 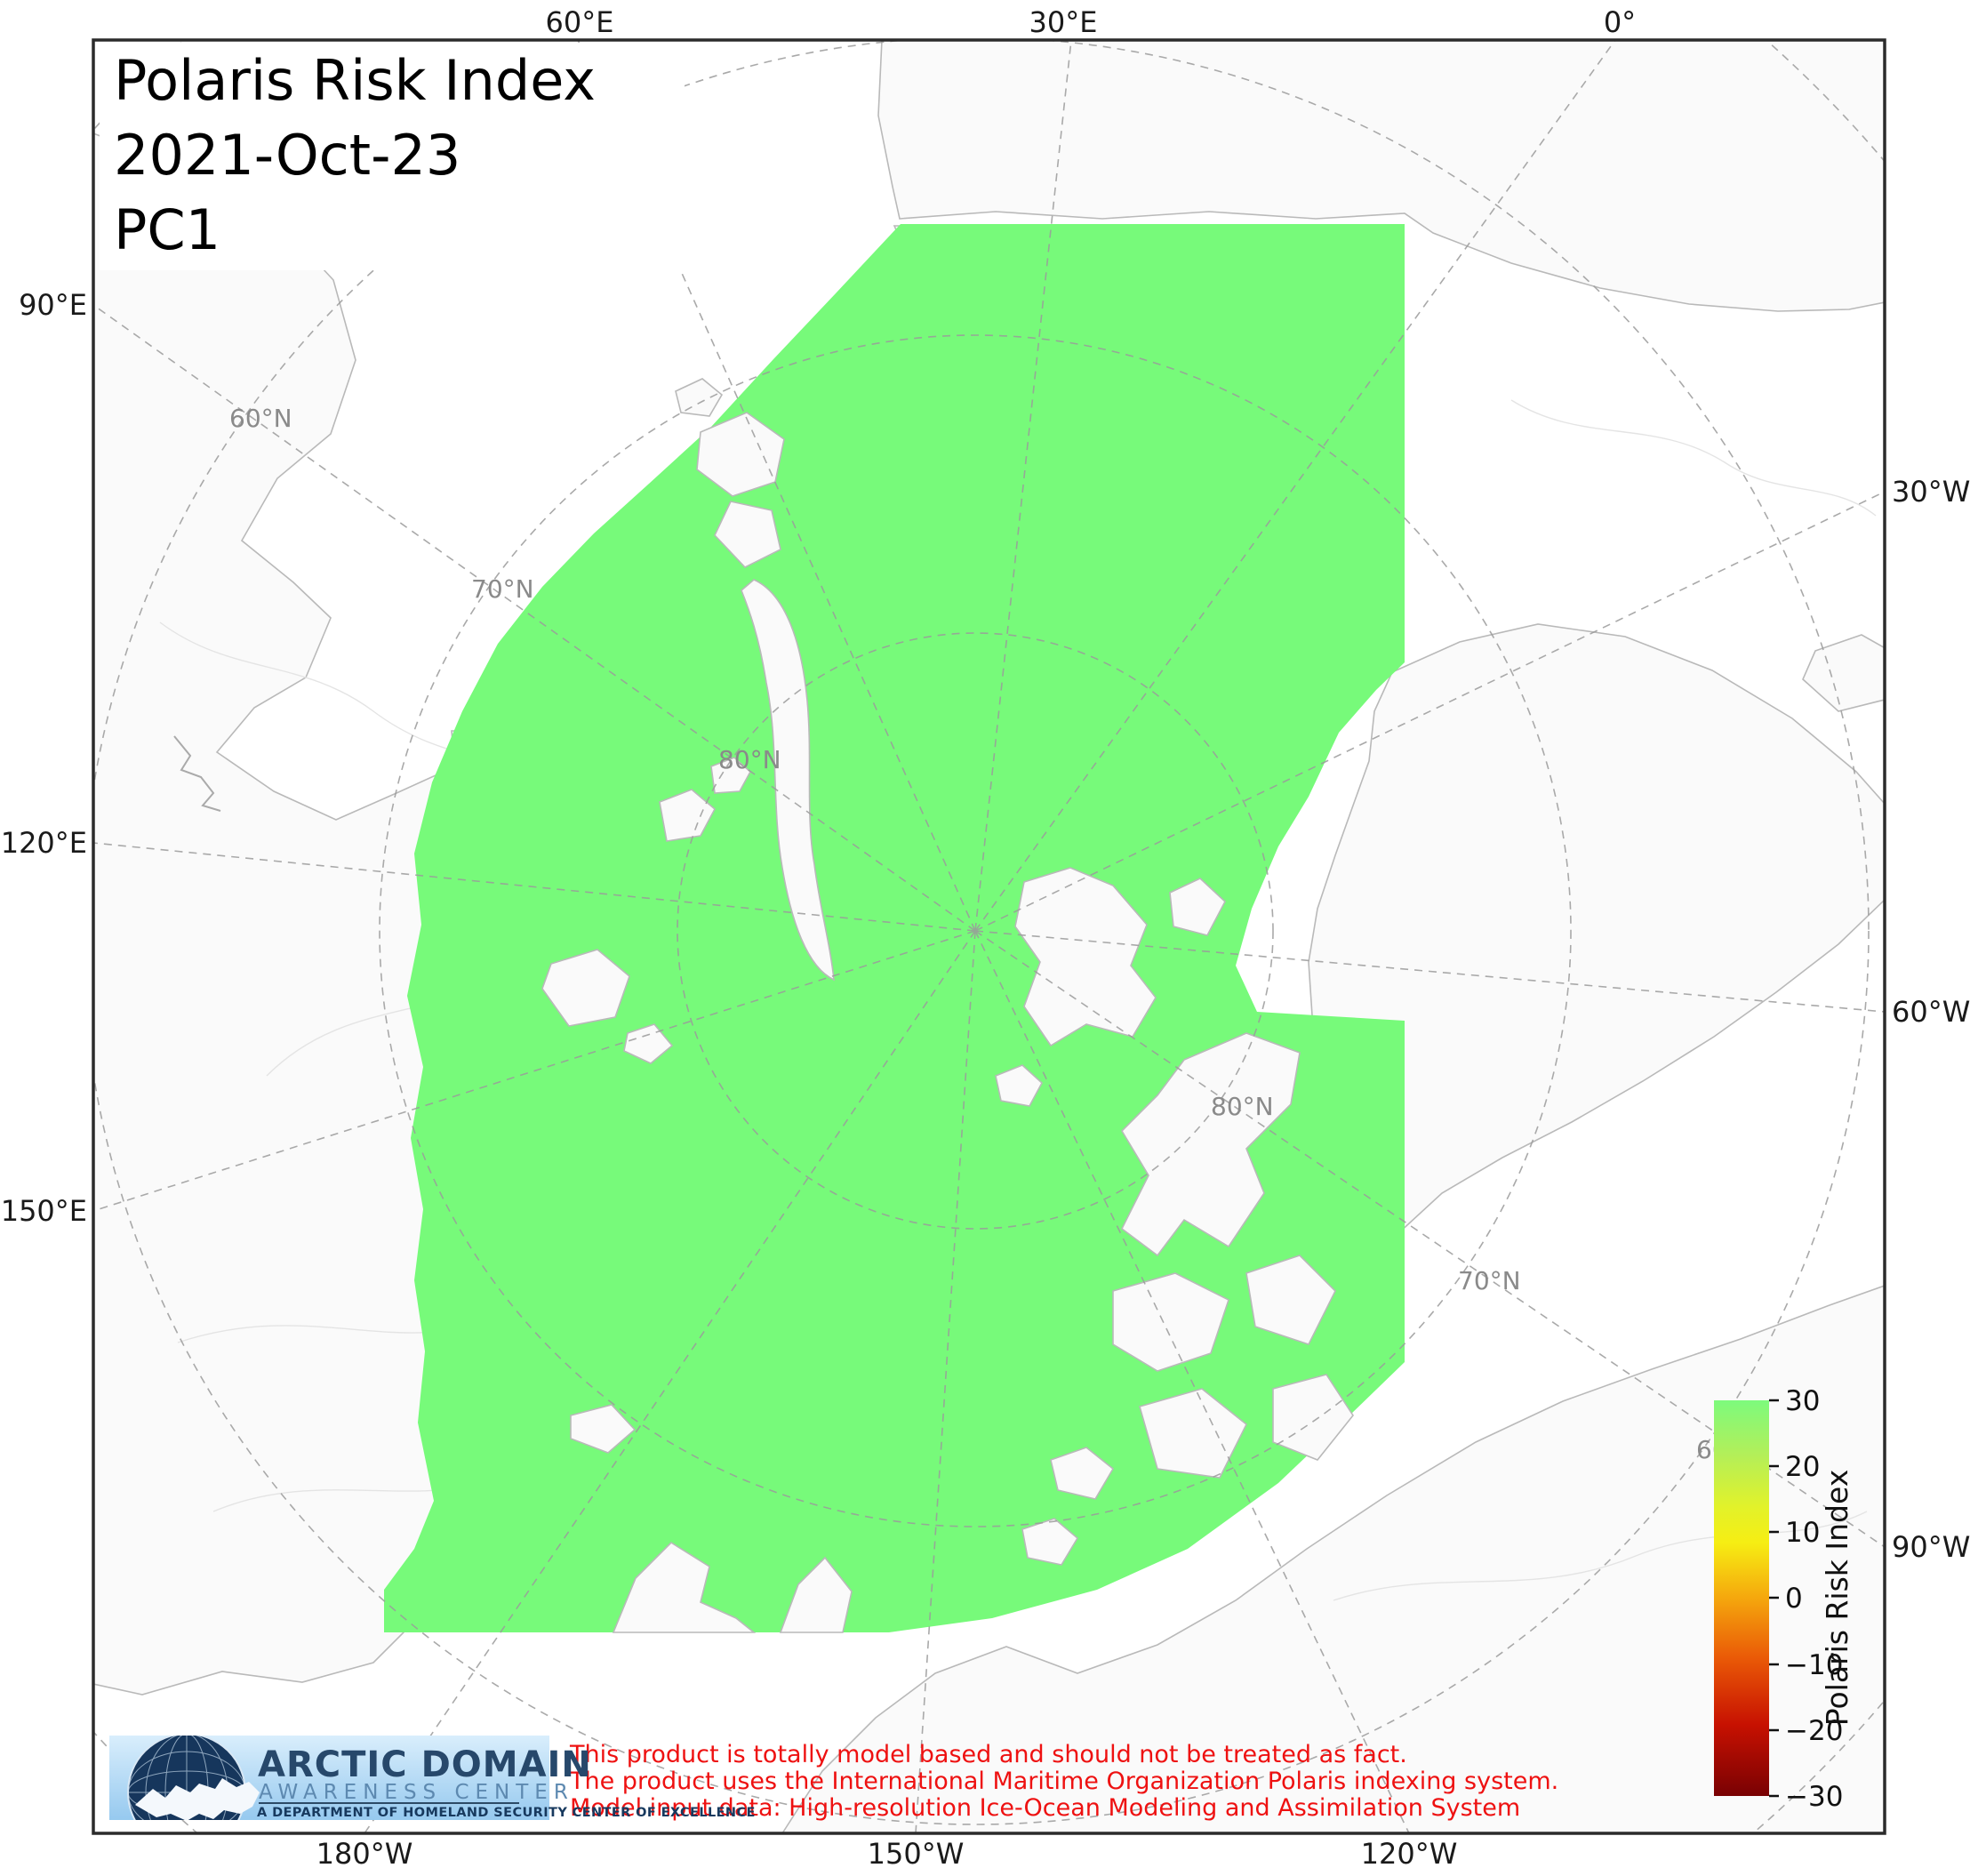 What do you see at coordinates (1409, 1854) in the screenshot?
I see `axis-label-bottom-120w: 120°W` at bounding box center [1409, 1854].